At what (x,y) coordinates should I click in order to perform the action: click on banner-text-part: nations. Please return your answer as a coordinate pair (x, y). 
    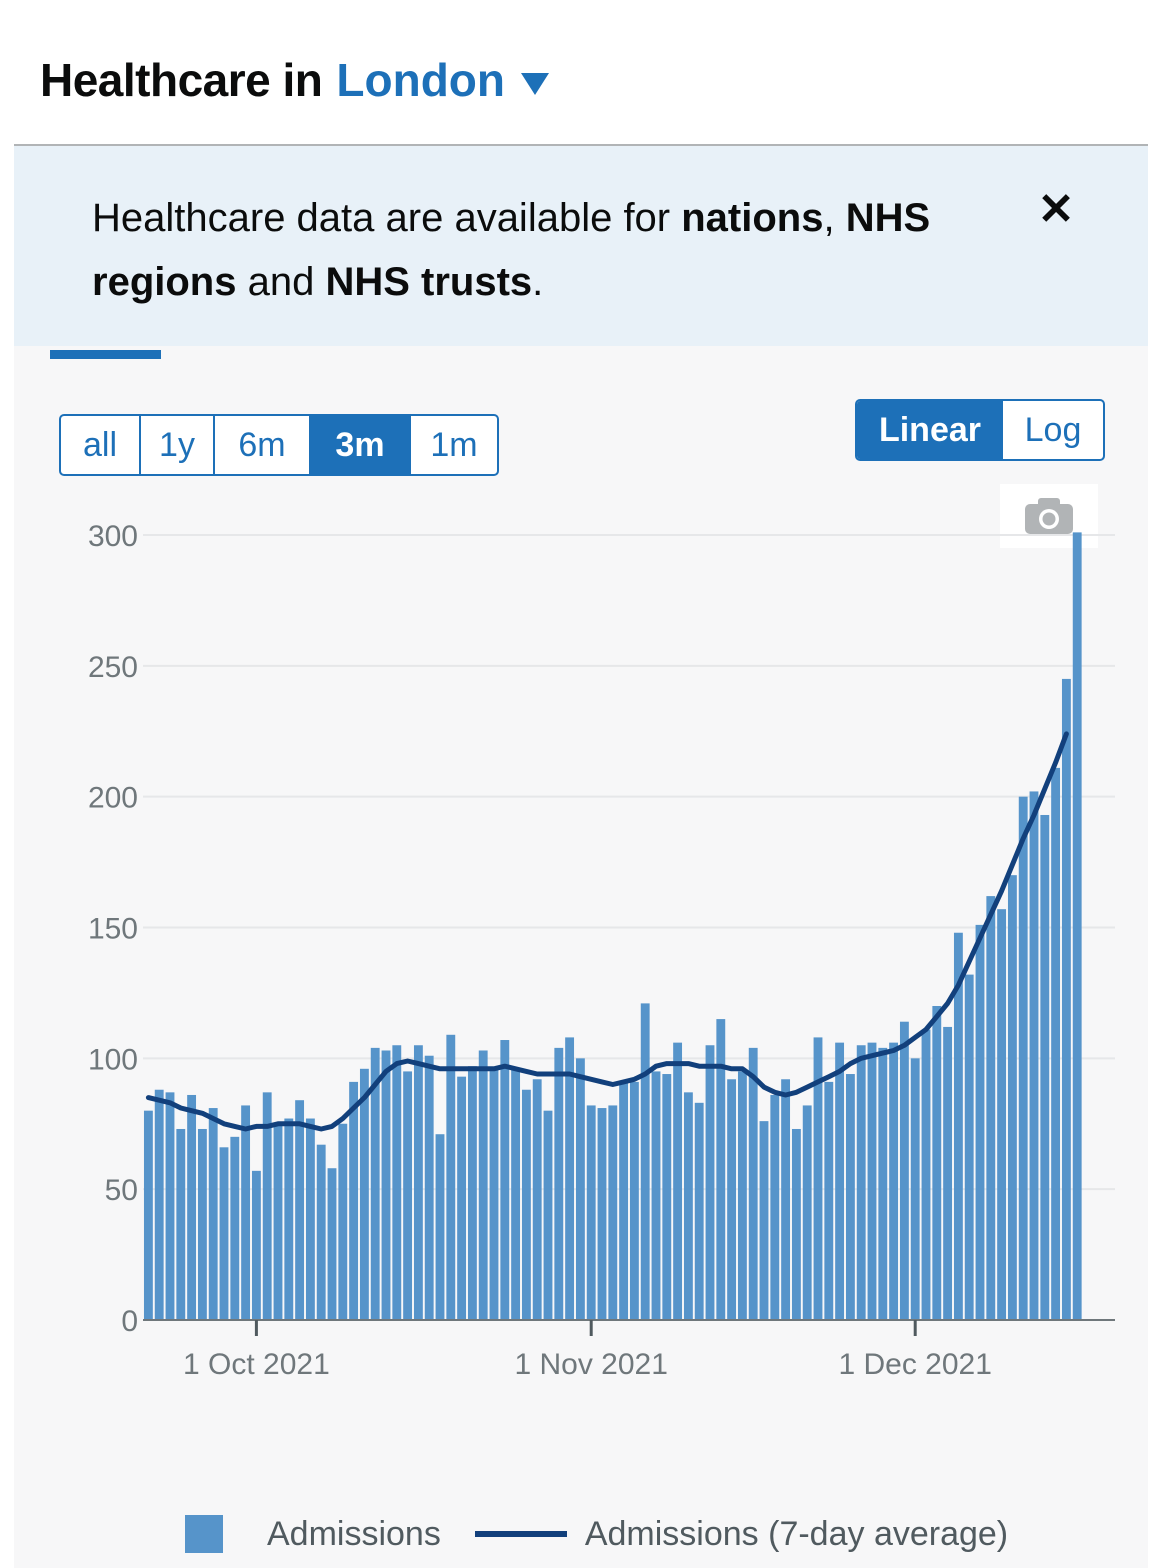
    Looking at the image, I should click on (752, 218).